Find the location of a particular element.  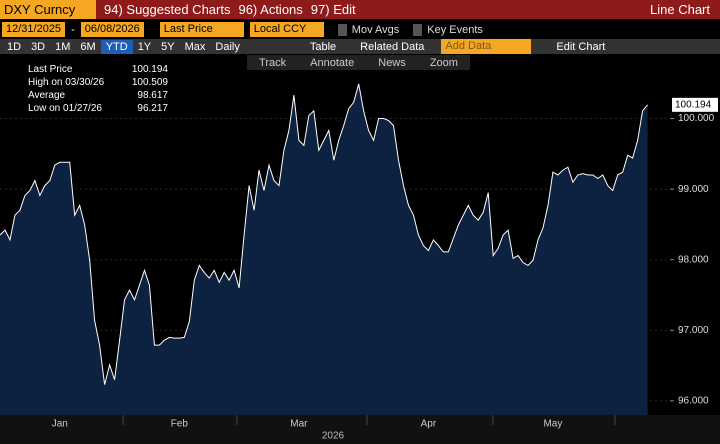

last-price-label: 100.194 is located at coordinates (693, 104).